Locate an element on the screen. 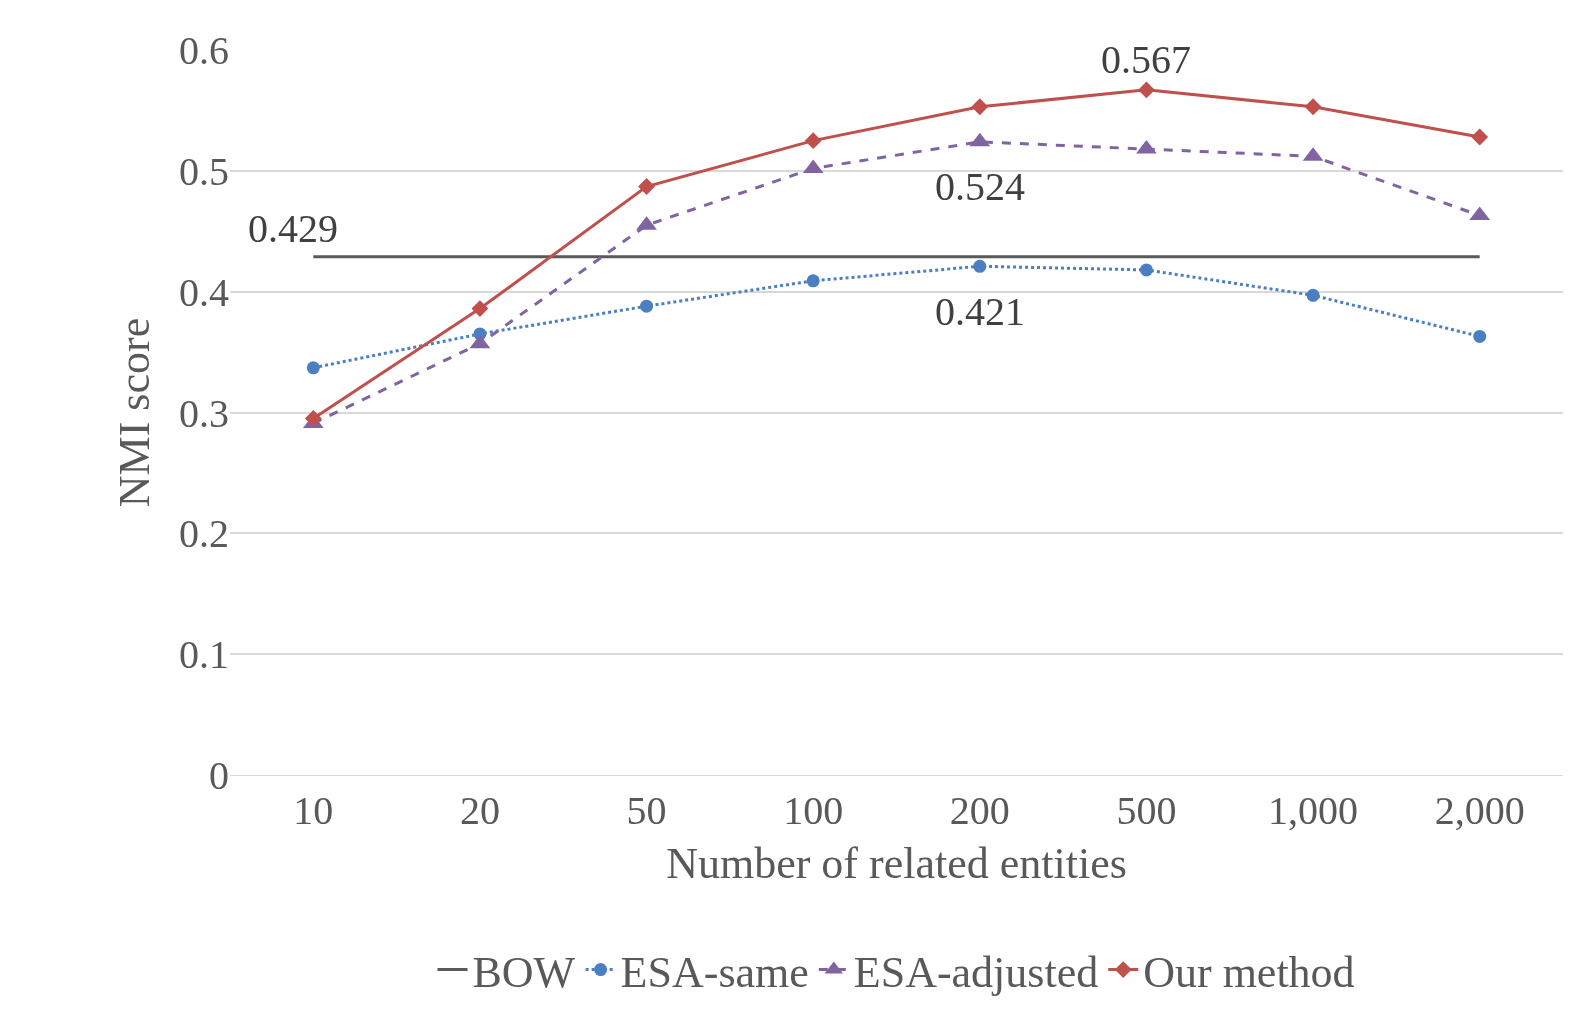  x-tick-label: 20 is located at coordinates (479, 810).